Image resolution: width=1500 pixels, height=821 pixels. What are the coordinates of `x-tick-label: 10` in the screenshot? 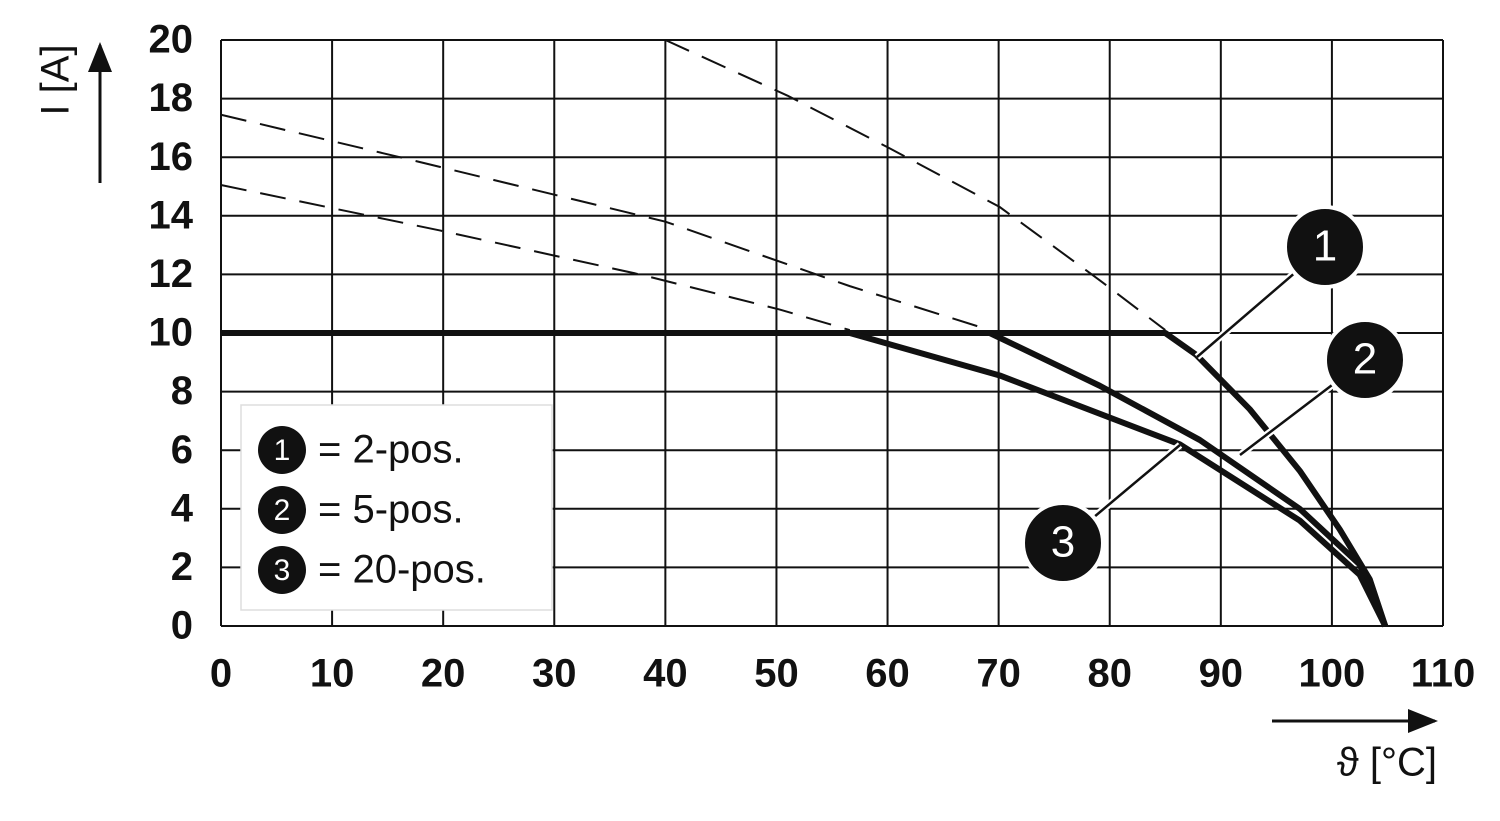 It's located at (332, 674).